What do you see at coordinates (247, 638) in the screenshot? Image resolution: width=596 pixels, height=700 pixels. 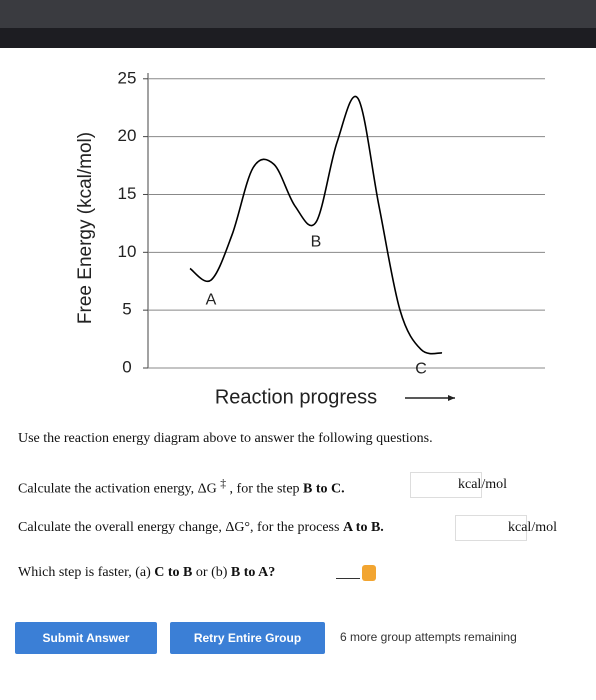 I see `retry-button: Retry Entire Group` at bounding box center [247, 638].